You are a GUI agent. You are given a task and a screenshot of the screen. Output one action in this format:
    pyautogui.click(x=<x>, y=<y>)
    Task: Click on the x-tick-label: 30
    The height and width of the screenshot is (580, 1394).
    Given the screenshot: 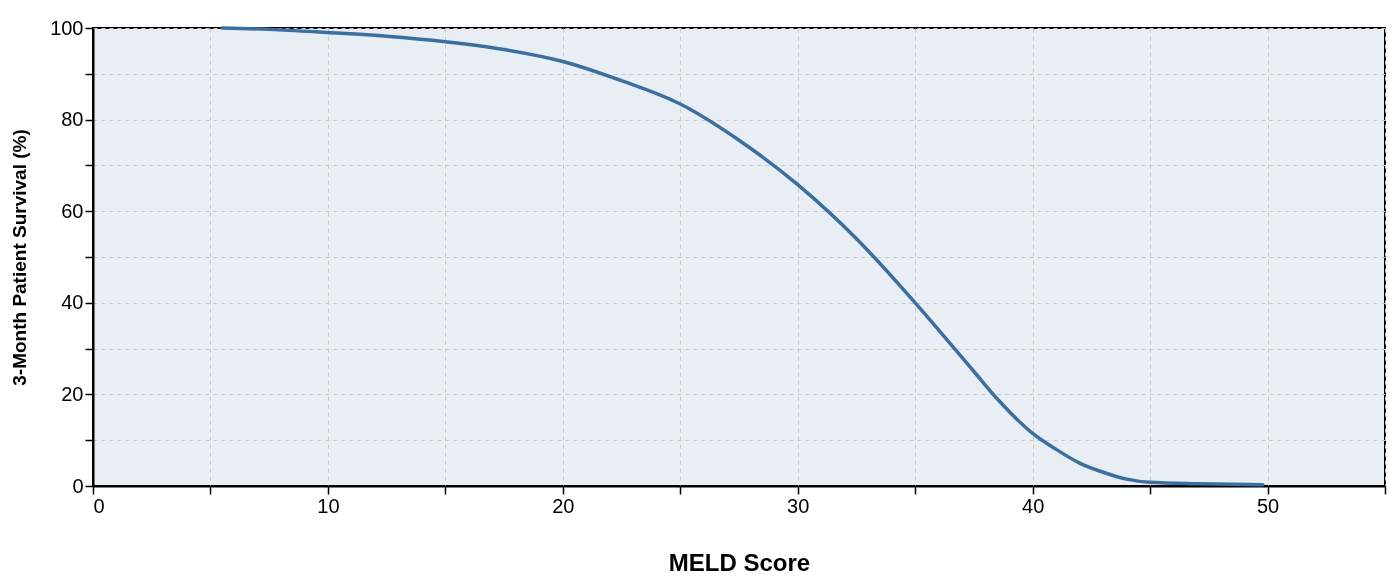 What is the action you would take?
    pyautogui.click(x=798, y=505)
    